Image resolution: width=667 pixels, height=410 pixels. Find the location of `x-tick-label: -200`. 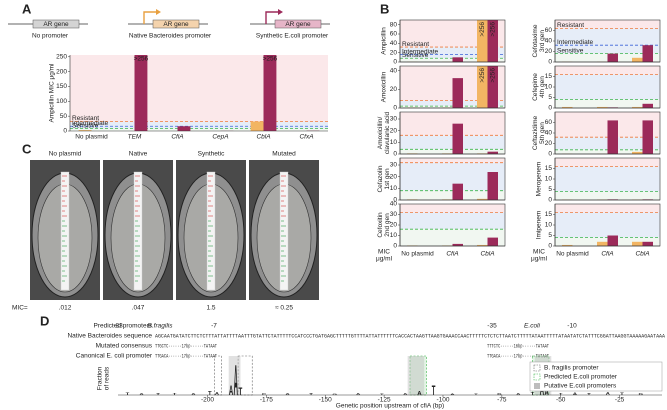

x-tick-label: -200 is located at coordinates (207, 400).